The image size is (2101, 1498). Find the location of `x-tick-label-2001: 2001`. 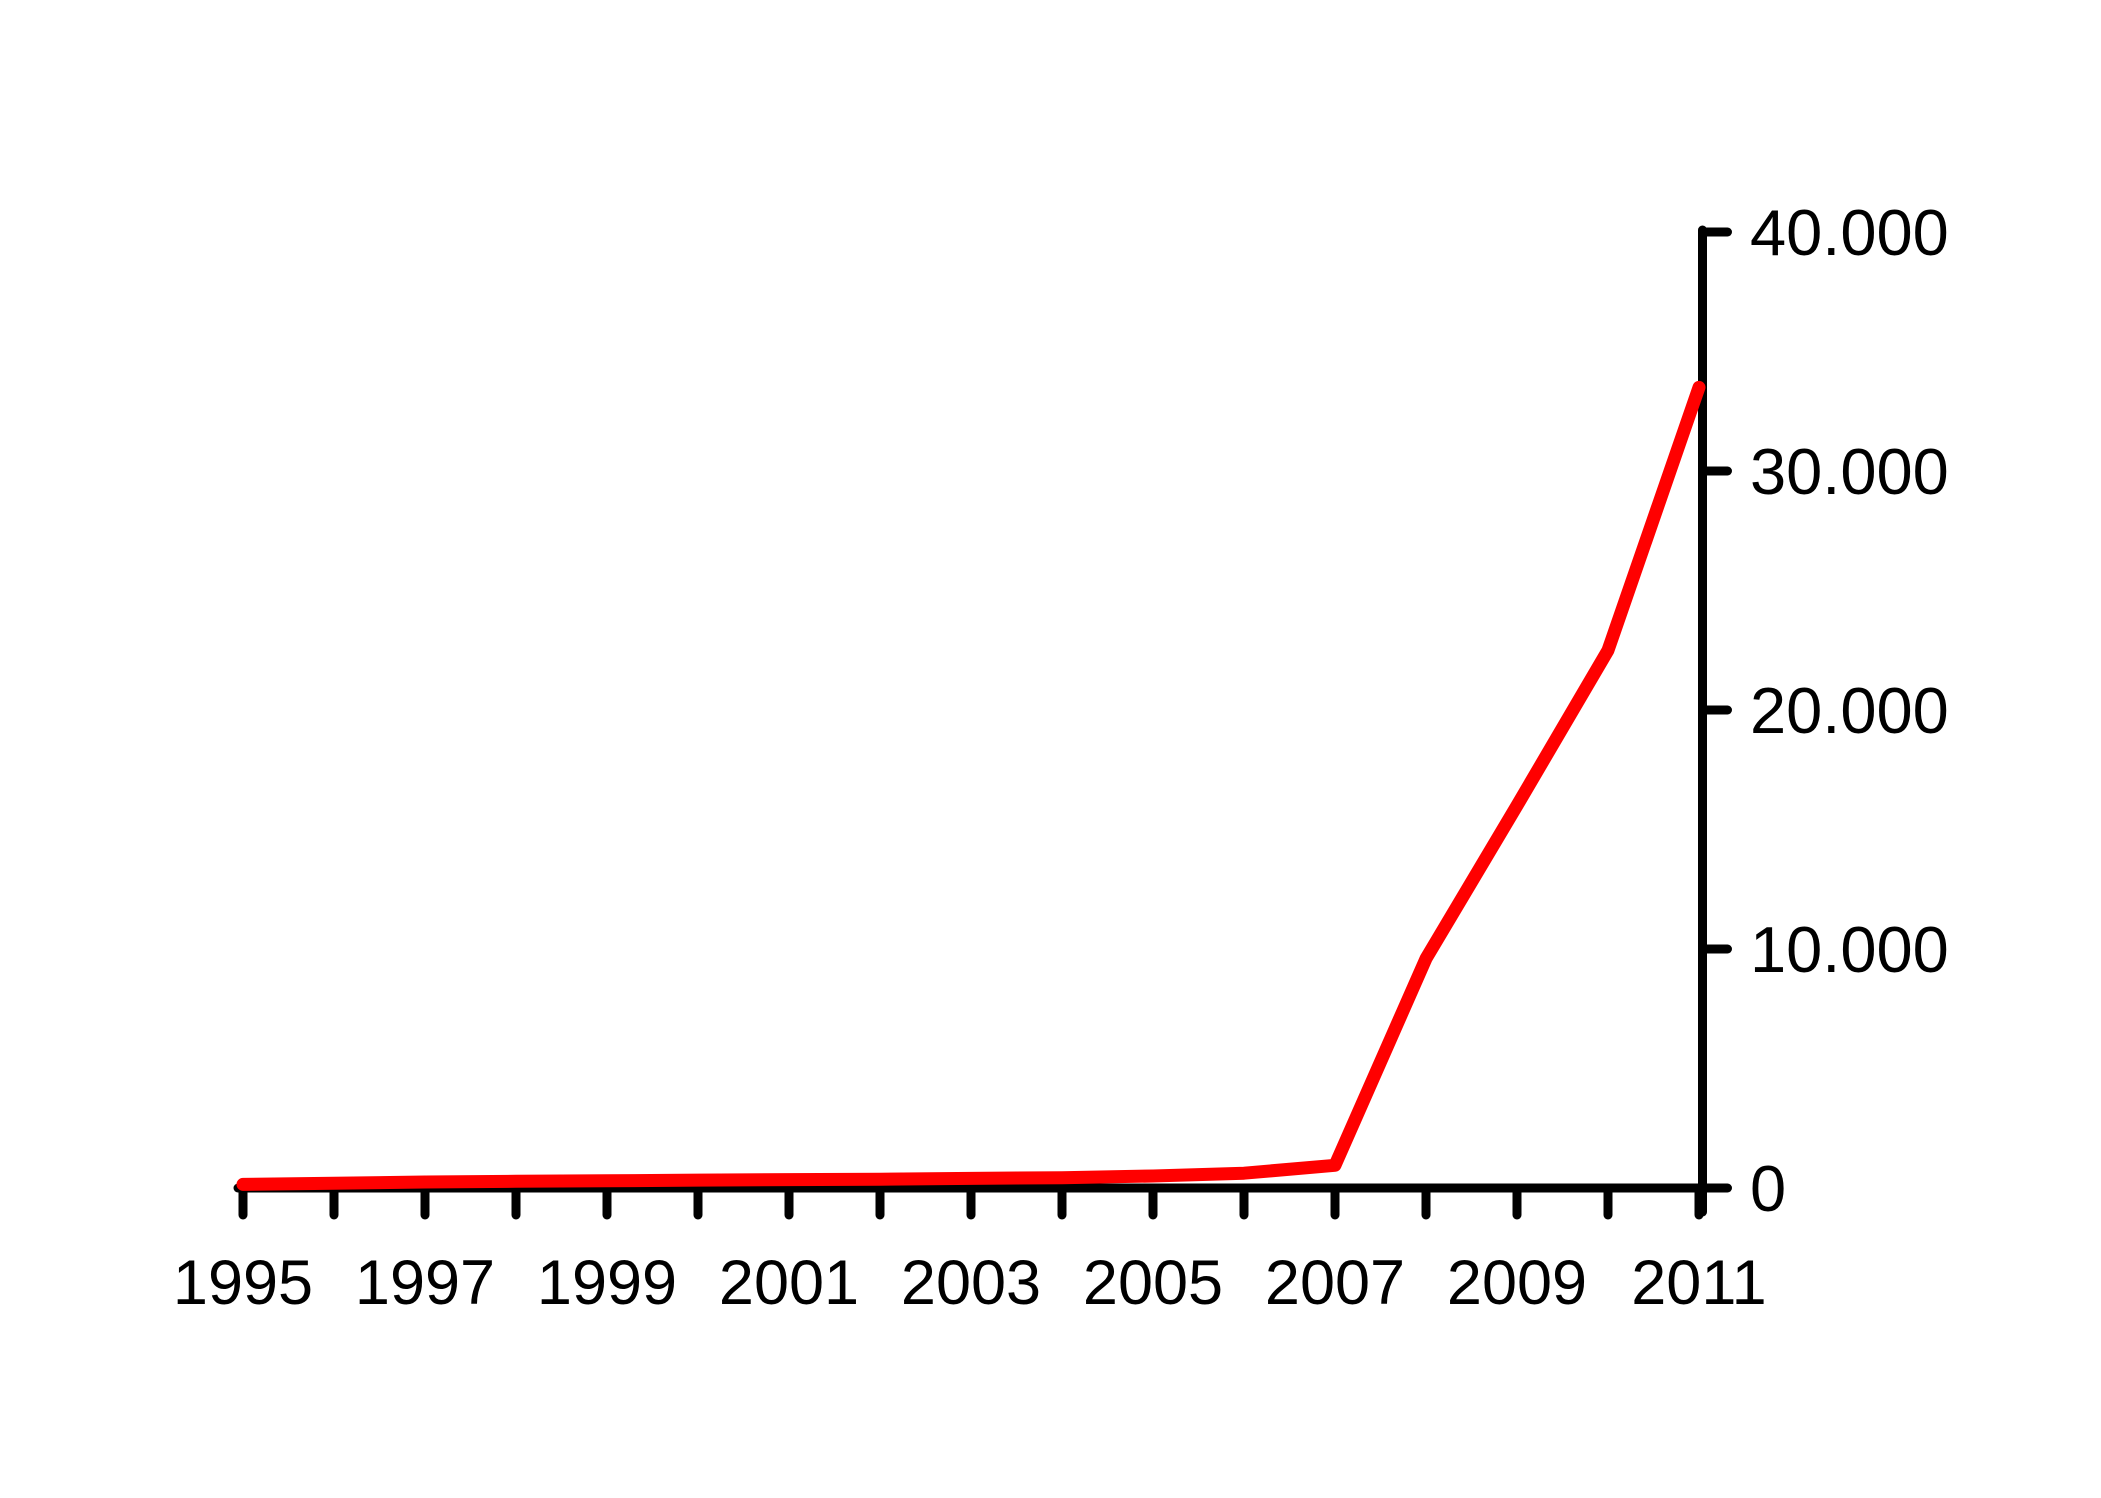

x-tick-label-2001: 2001 is located at coordinates (789, 1283).